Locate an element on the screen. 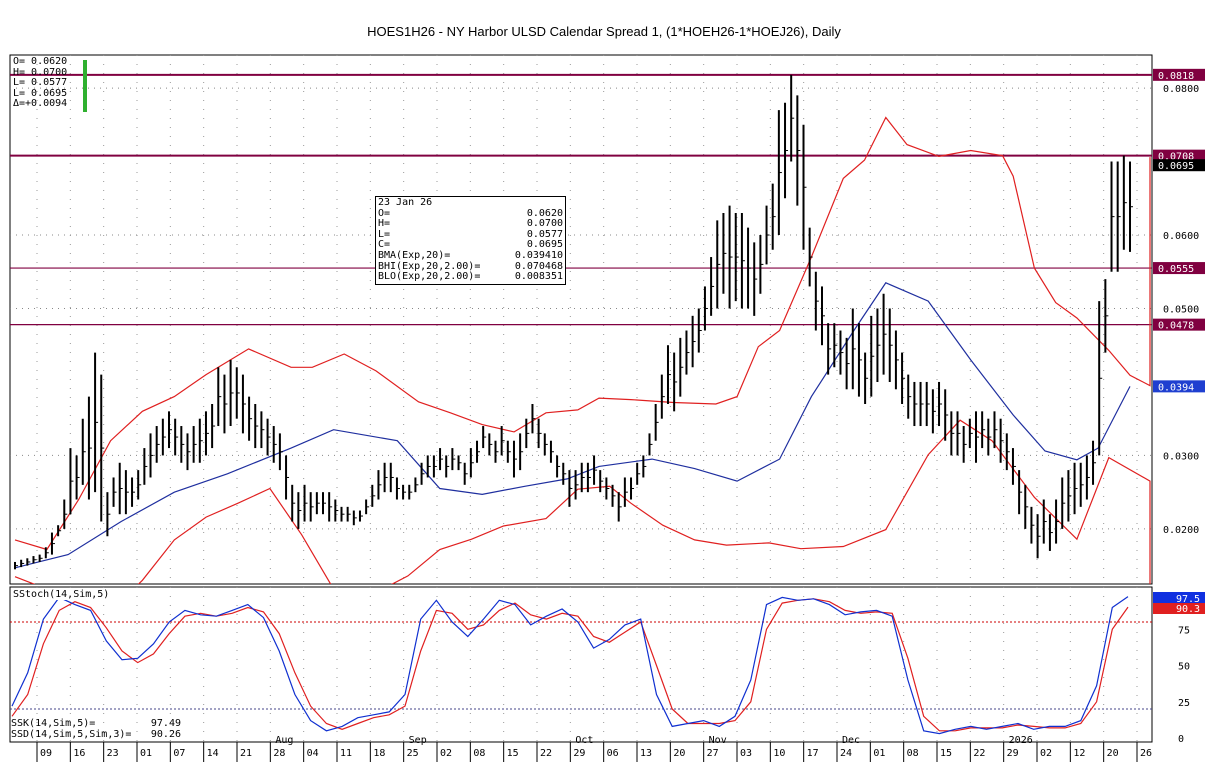 This screenshot has height=762, width=1208. tooltip-value: 0.039410 is located at coordinates (538, 255).